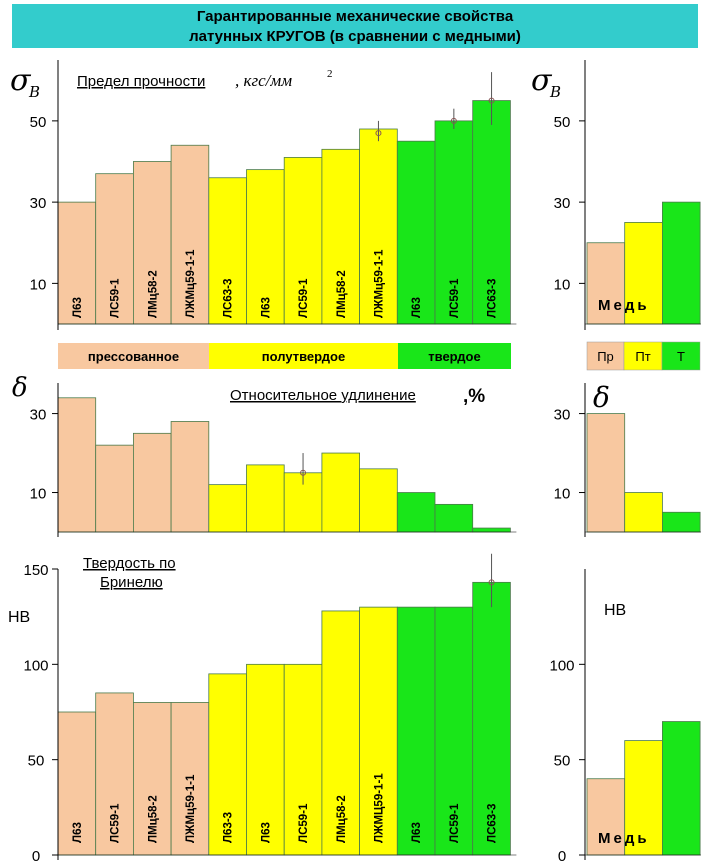 This screenshot has height=867, width=701. What do you see at coordinates (323, 395) in the screenshot?
I see `elongation-title: Относительное удлинение` at bounding box center [323, 395].